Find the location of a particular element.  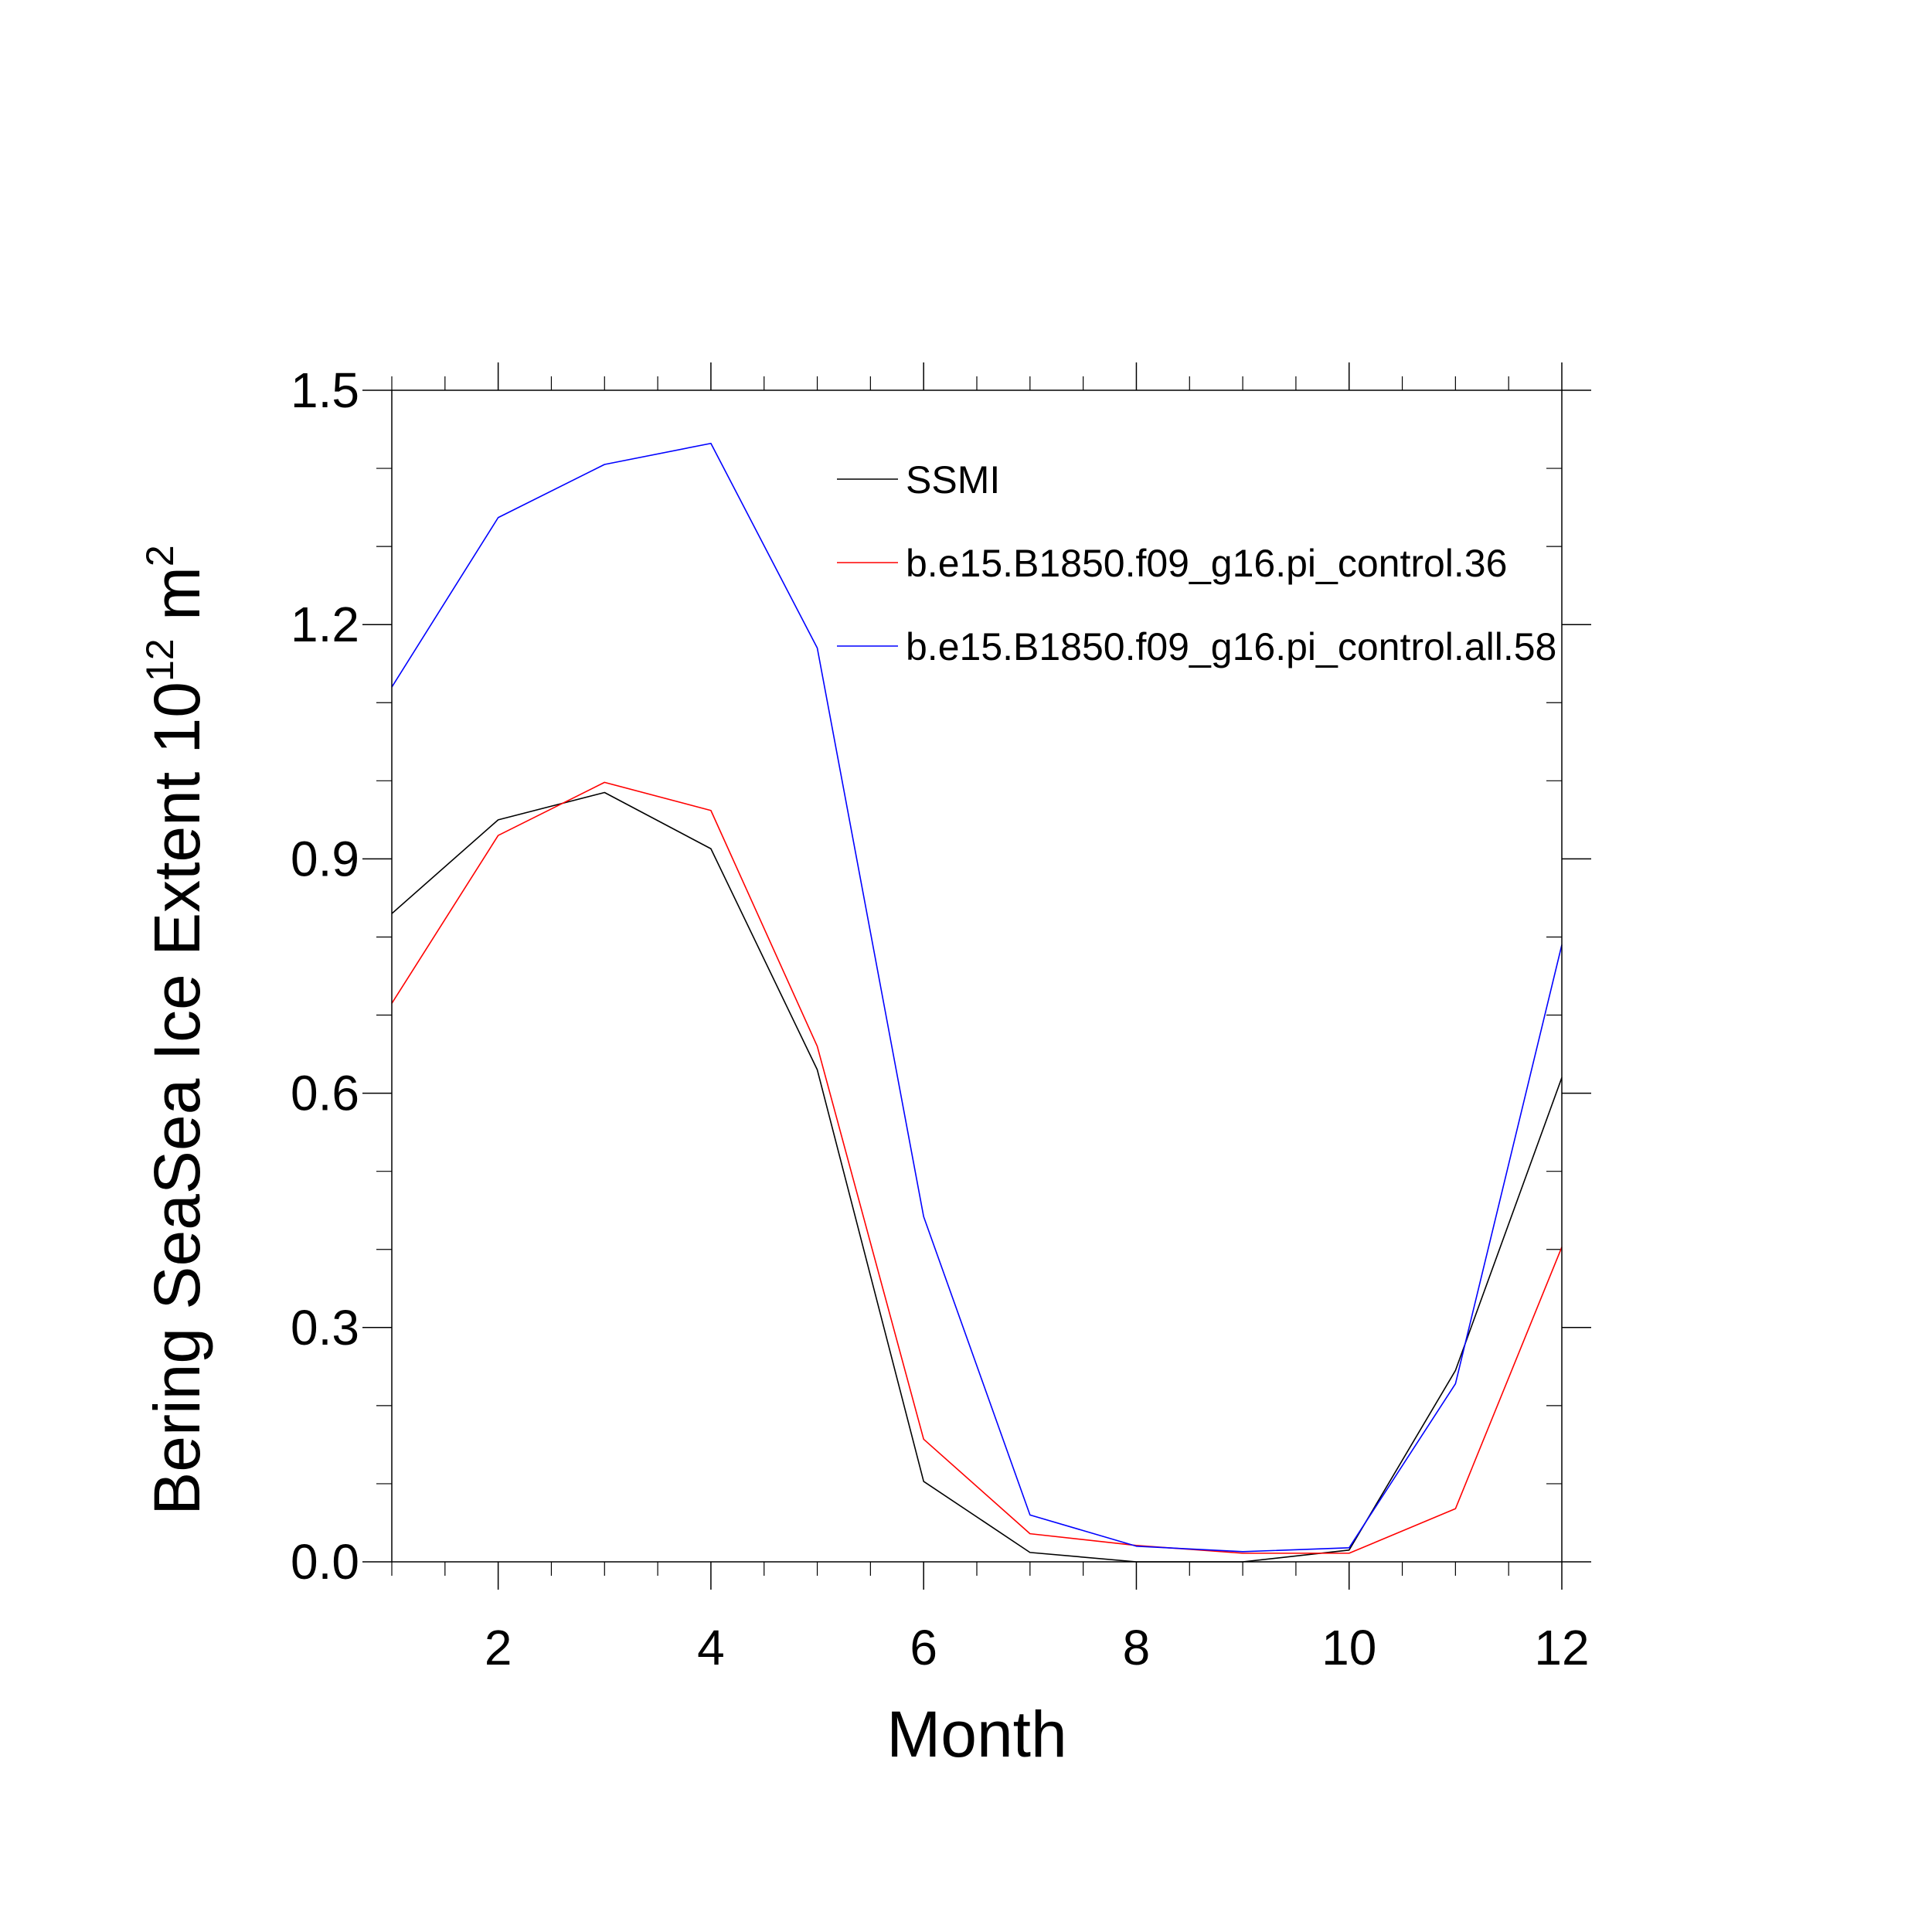

x-tick-label: 8 is located at coordinates (1137, 1647).